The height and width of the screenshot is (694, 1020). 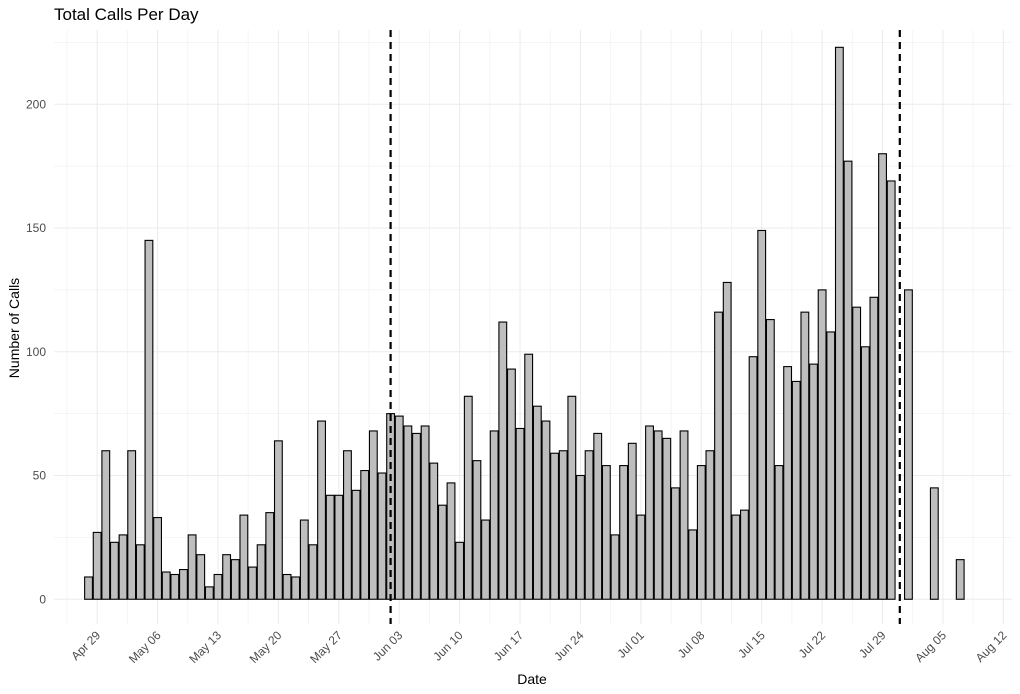 I want to click on x-tick-label: Apr 29, so click(x=85, y=645).